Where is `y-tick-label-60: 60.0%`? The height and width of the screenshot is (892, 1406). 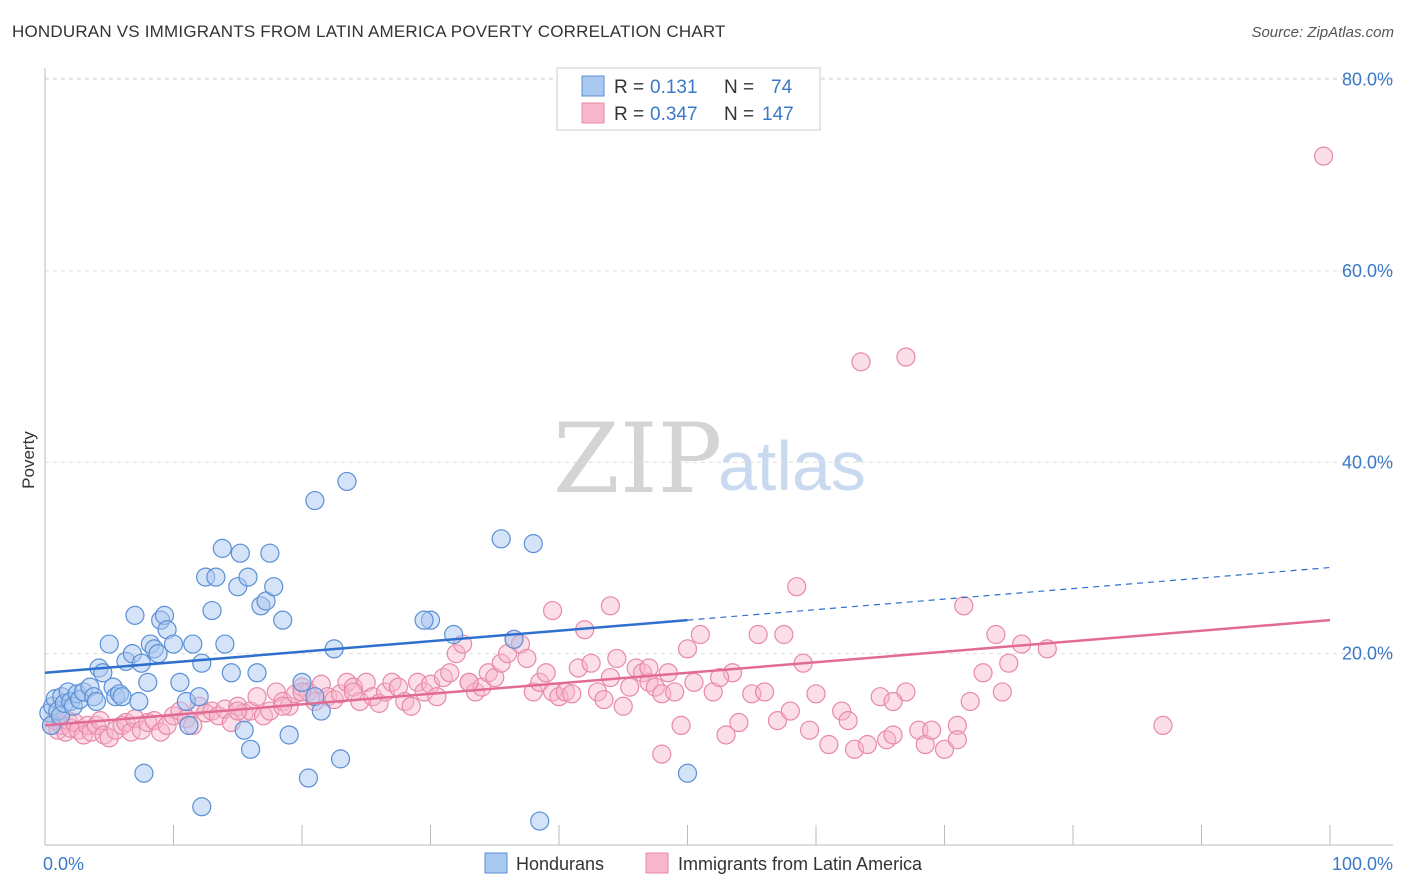
y-tick-label-60: 60.0% is located at coordinates (1367, 271).